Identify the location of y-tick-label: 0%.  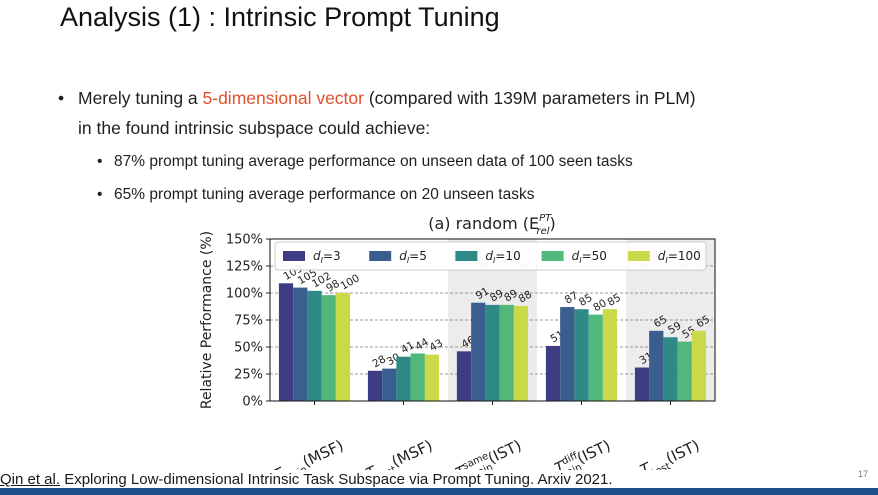
(252, 402).